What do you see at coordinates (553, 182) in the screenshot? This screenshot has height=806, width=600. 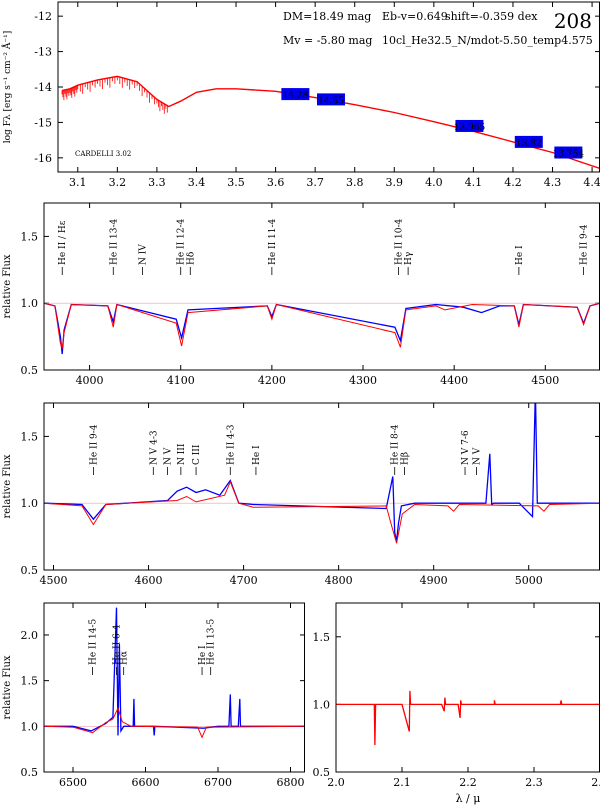 I see `x-tick-label: 4.3` at bounding box center [553, 182].